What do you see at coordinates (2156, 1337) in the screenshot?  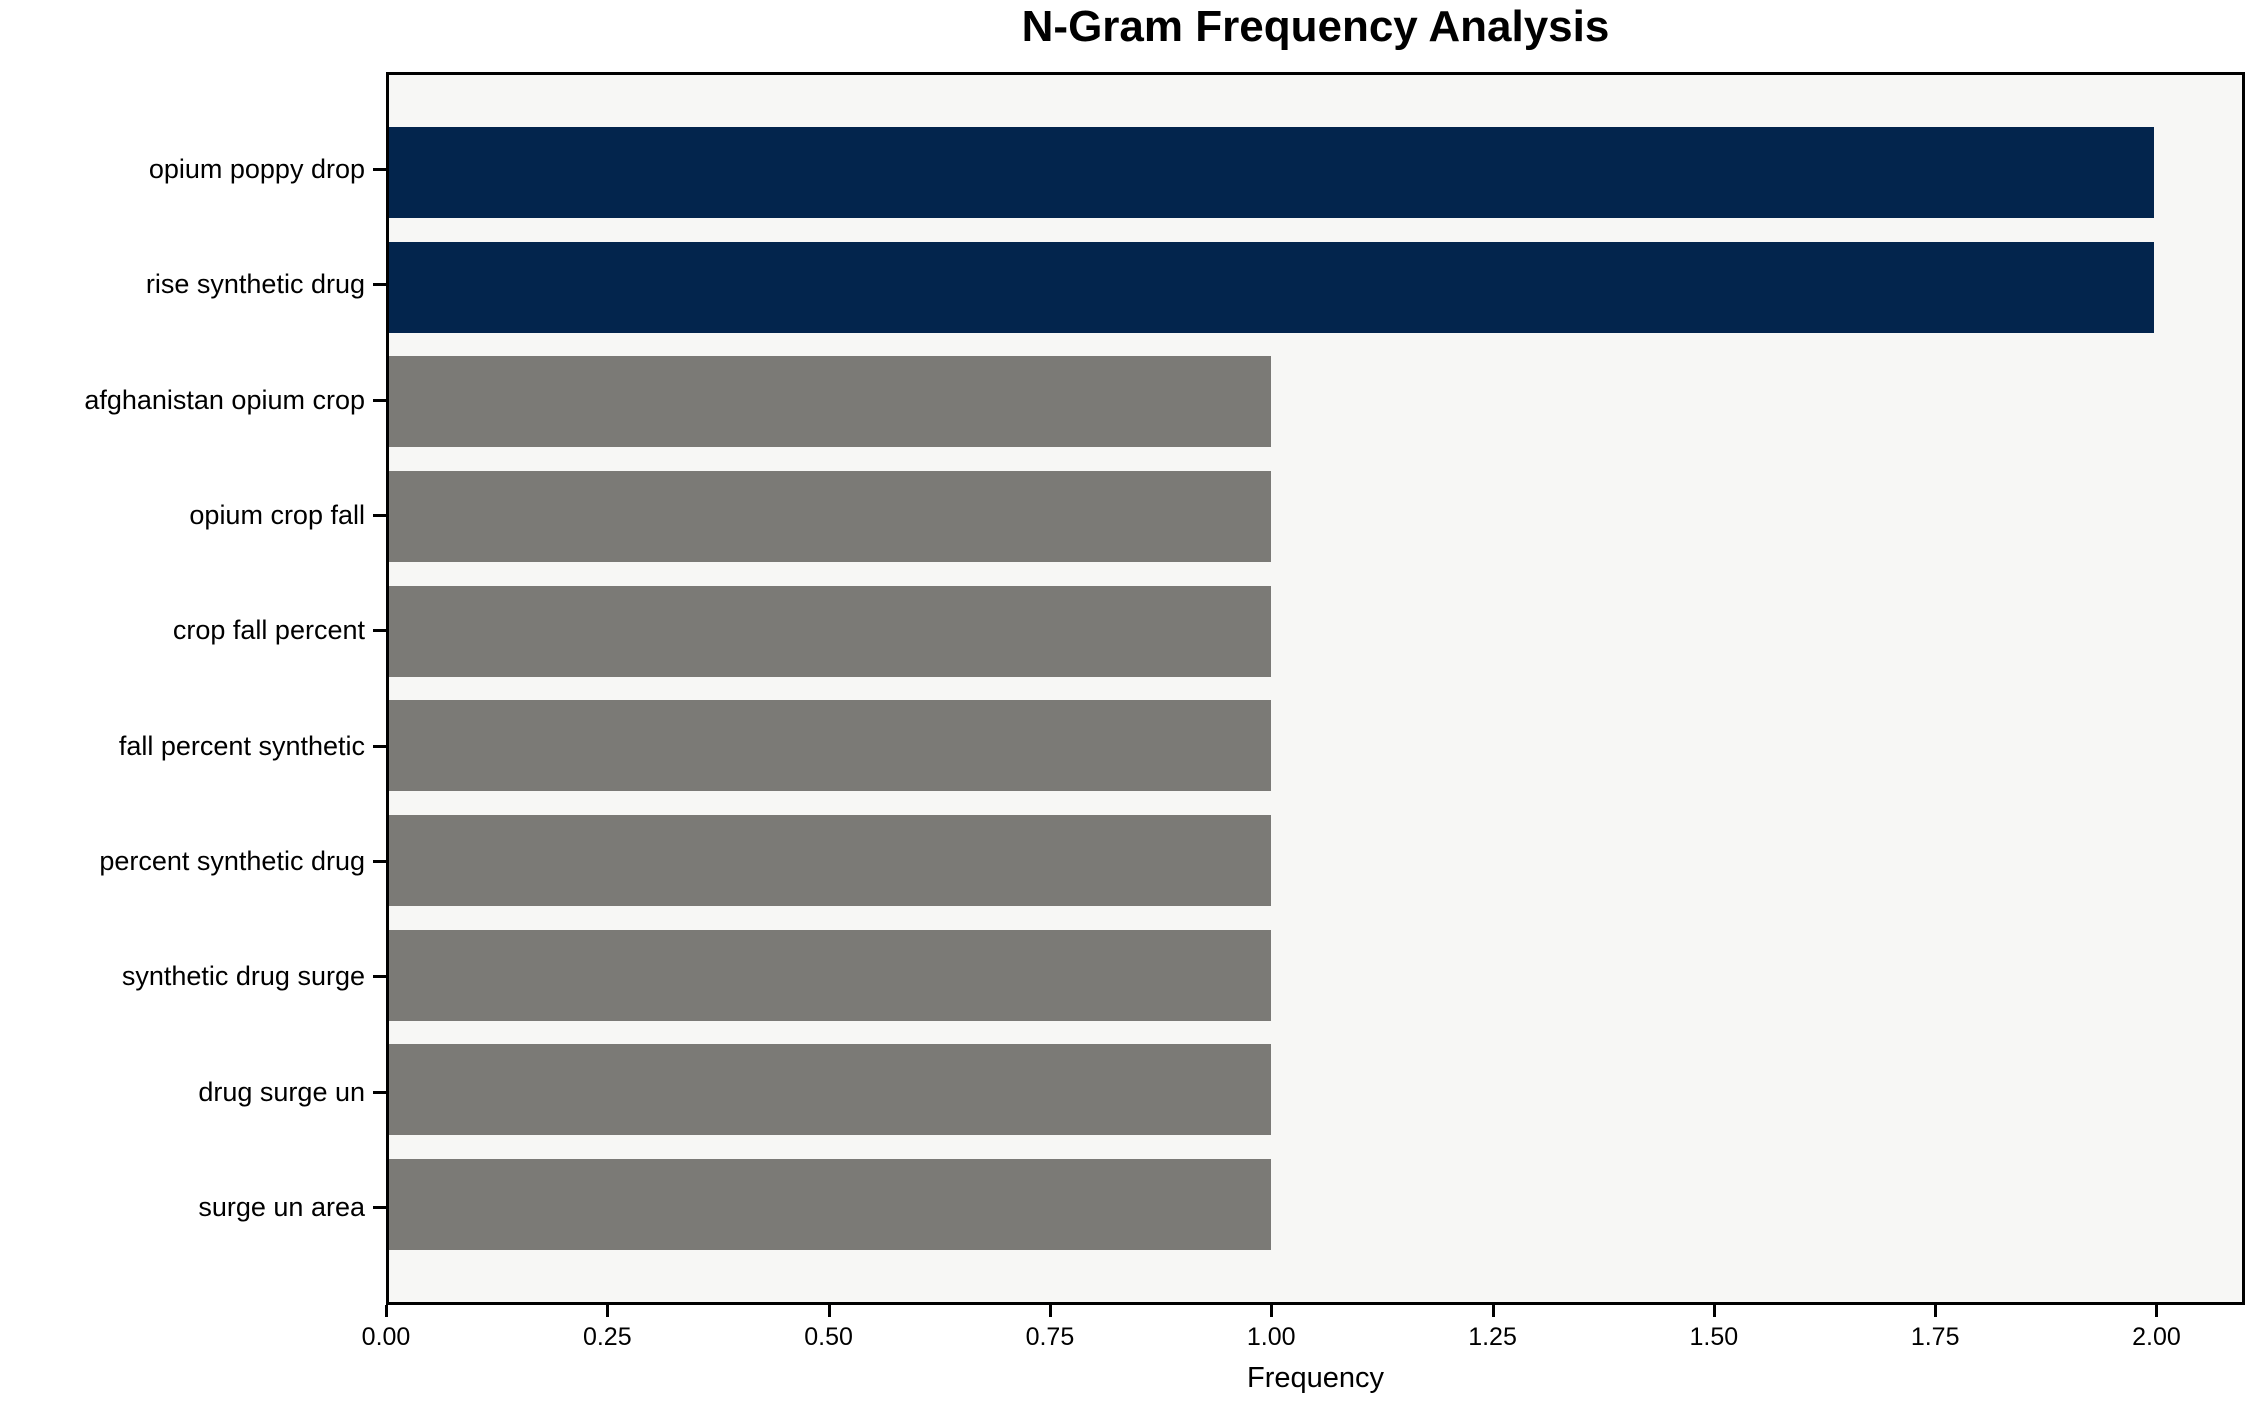 I see `x-tick-label: 2.00` at bounding box center [2156, 1337].